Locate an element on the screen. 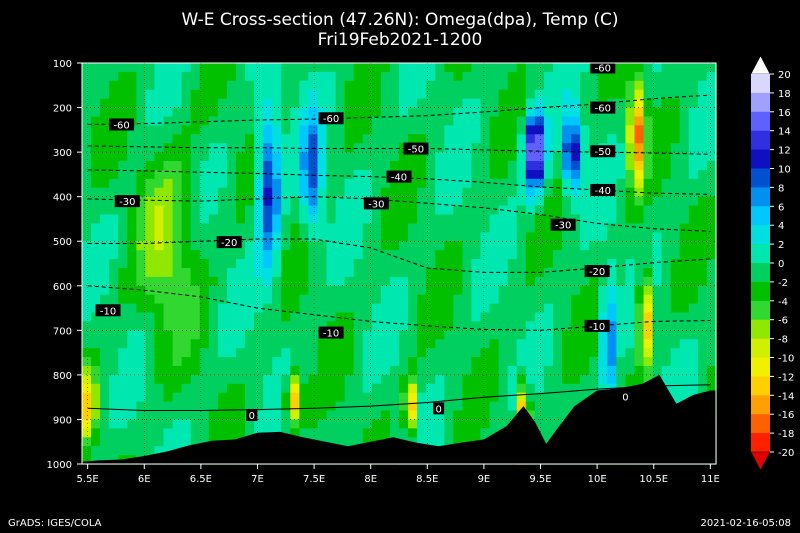 This screenshot has height=533, width=800. temperature-contour is located at coordinates (399, 397).